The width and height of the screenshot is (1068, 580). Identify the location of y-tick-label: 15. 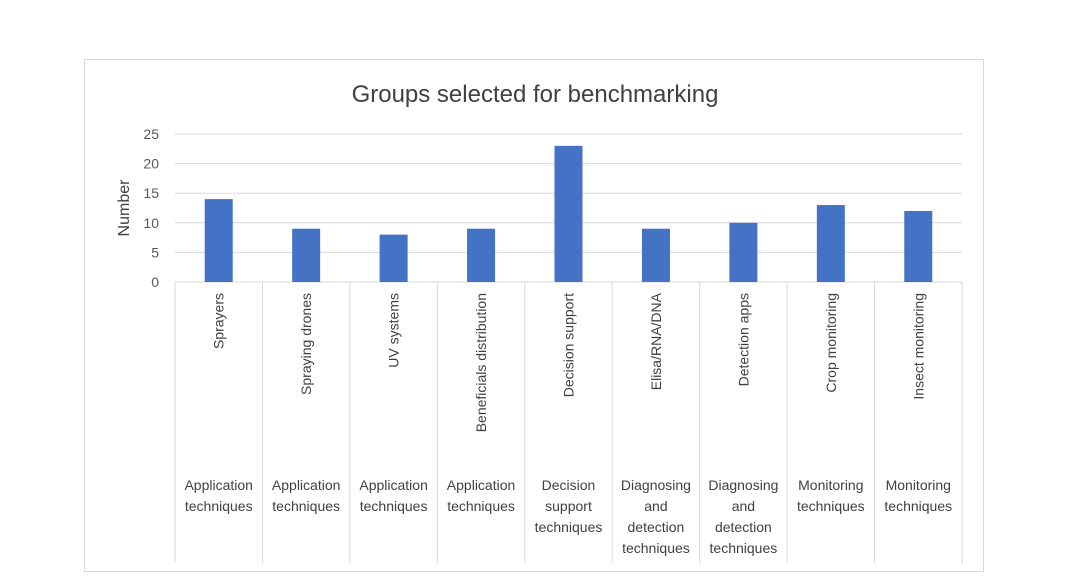
(151, 193).